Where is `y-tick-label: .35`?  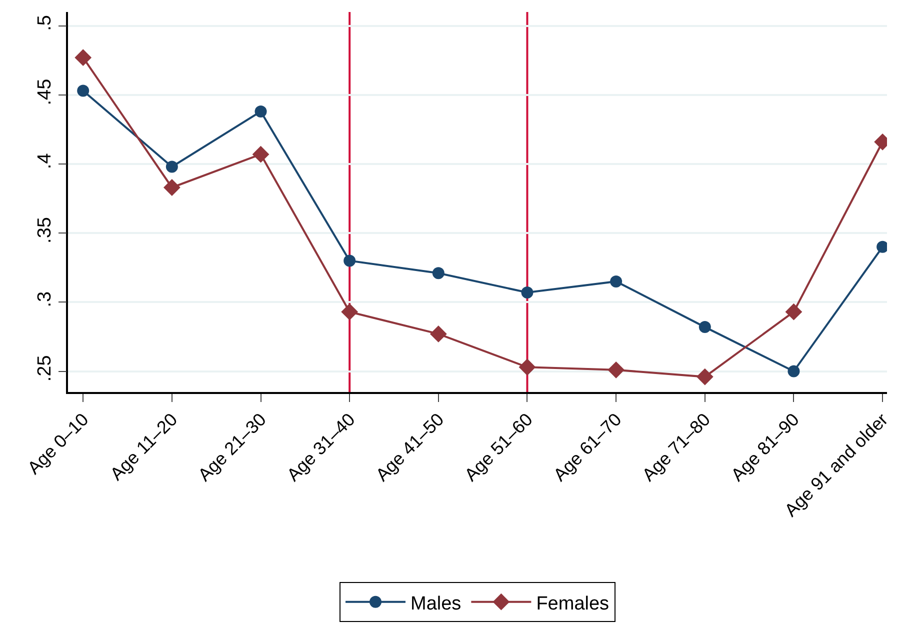 y-tick-label: .35 is located at coordinates (45, 230).